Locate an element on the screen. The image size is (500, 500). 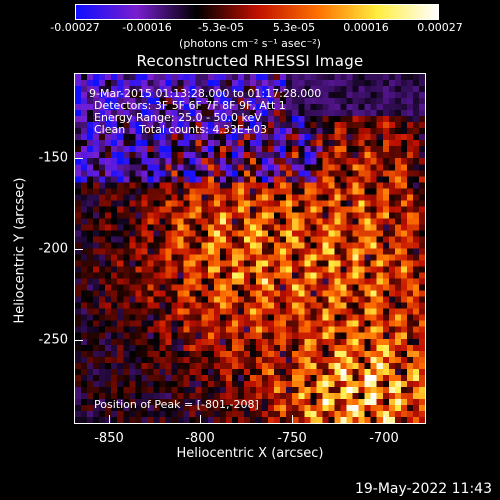
x-tick-label: -750 is located at coordinates (292, 438).